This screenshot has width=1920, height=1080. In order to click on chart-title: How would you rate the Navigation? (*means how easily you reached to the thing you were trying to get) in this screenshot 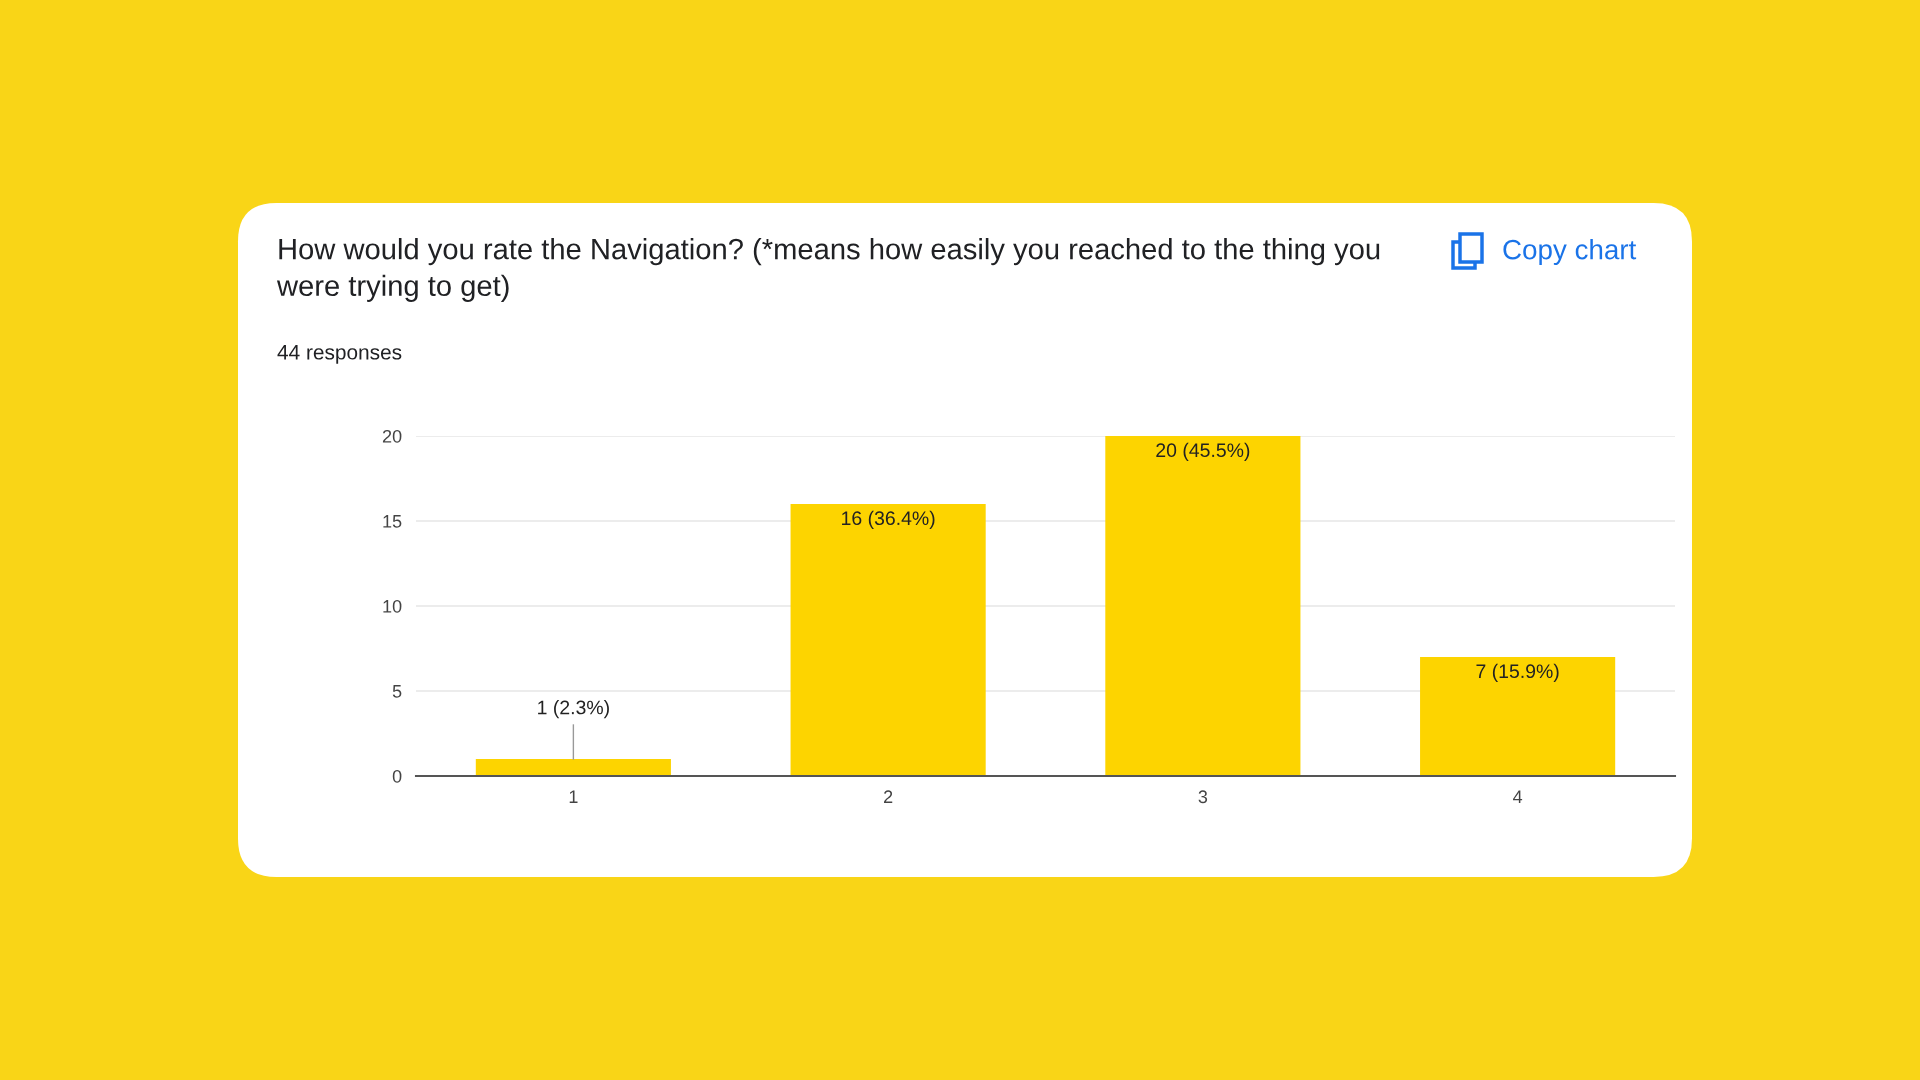, I will do `click(828, 270)`.